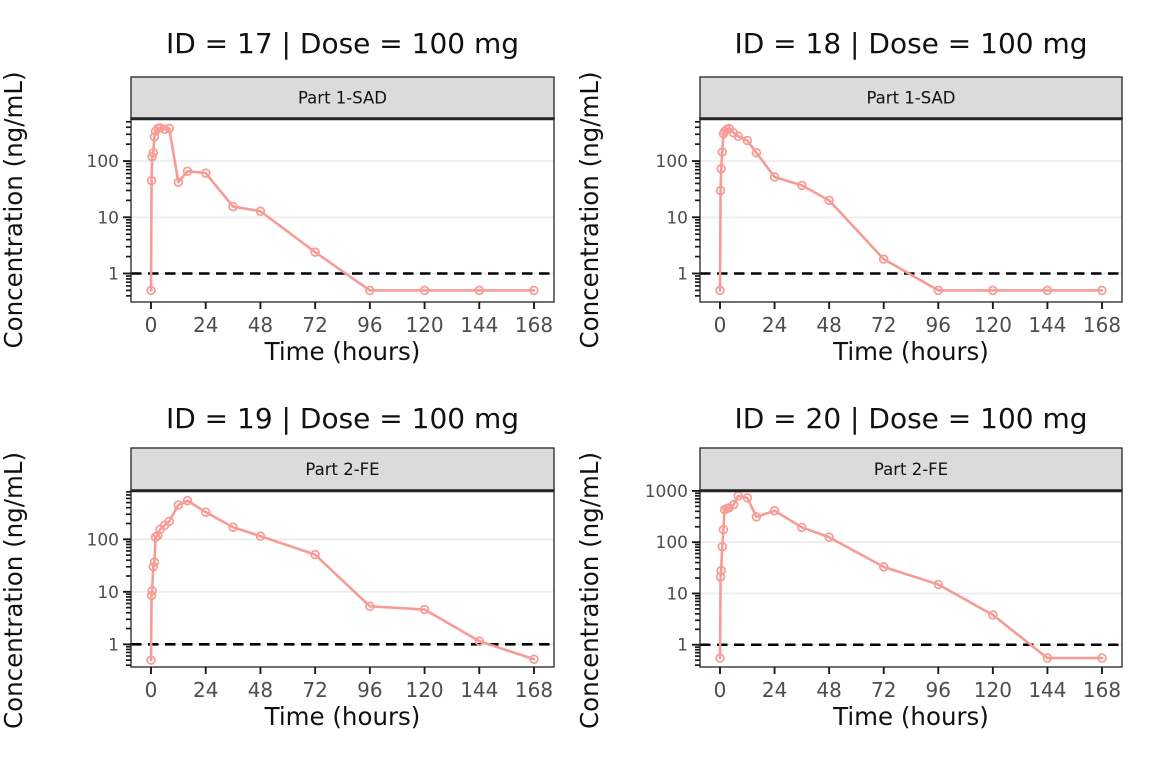  I want to click on facet-strip-label: Part 1-SAD, so click(910, 98).